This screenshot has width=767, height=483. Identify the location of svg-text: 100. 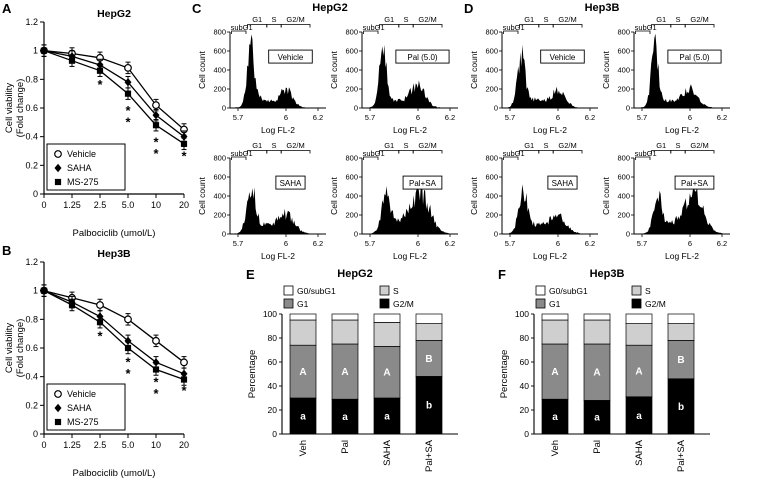
(522, 314).